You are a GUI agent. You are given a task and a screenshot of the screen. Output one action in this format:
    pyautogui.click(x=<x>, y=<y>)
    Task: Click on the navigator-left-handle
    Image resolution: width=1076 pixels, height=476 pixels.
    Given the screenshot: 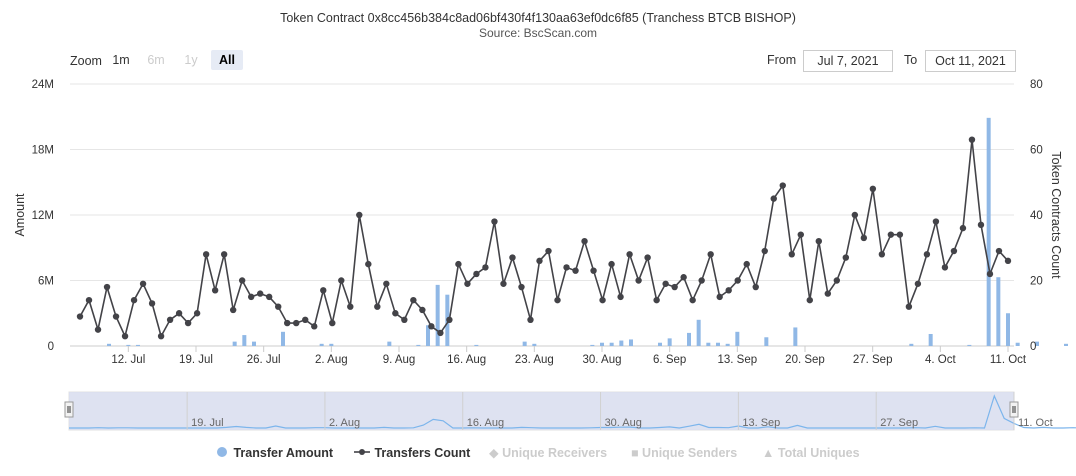 What is the action you would take?
    pyautogui.click(x=69, y=409)
    